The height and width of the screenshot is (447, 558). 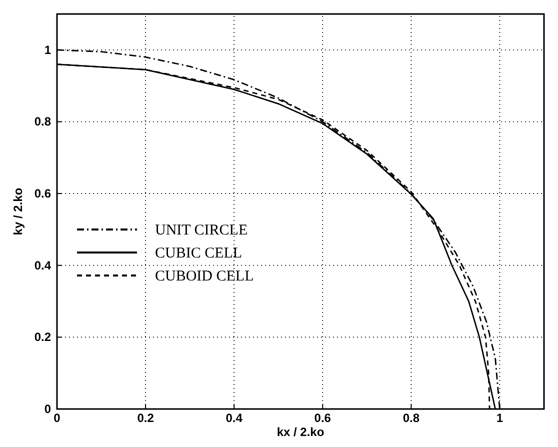 I want to click on y-tick-label: 0.6, so click(x=43, y=193).